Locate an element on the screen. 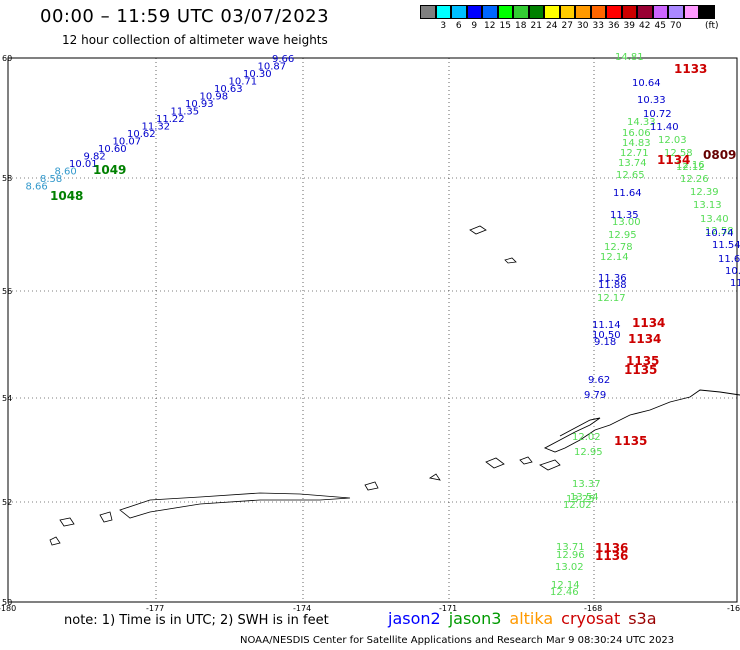 The width and height of the screenshot is (740, 650). track-value-jason3: 13.37 is located at coordinates (586, 484).